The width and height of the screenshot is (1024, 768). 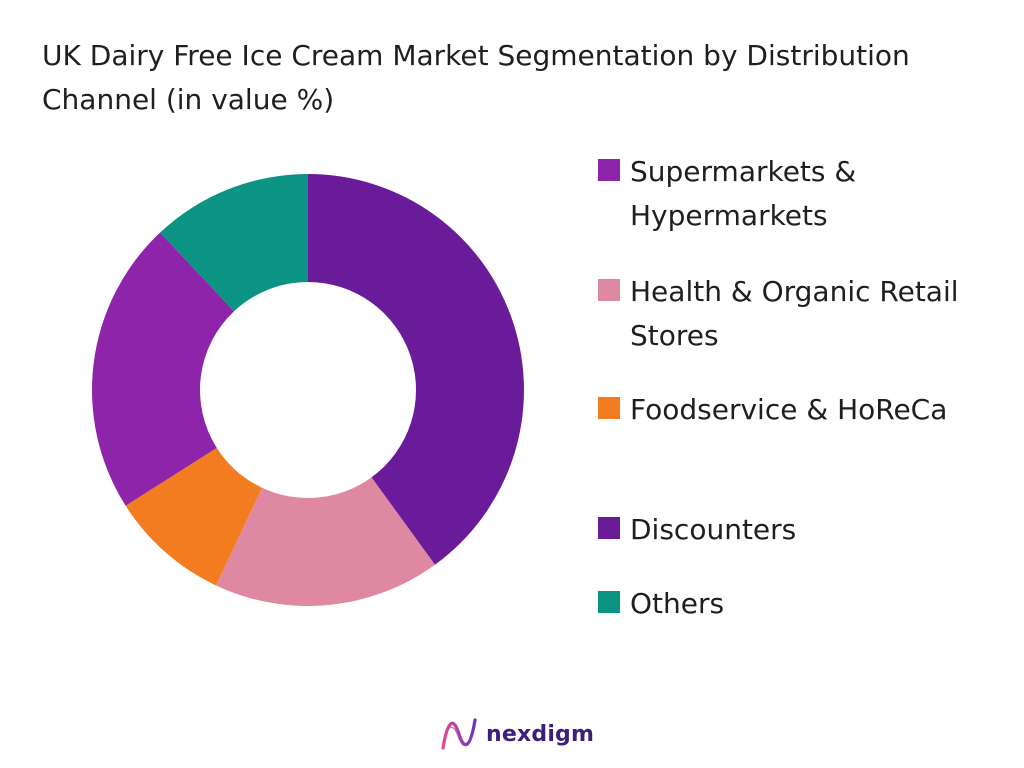 I want to click on legend-item-1: Supermarkets & Hypermarkets, so click(x=804, y=194).